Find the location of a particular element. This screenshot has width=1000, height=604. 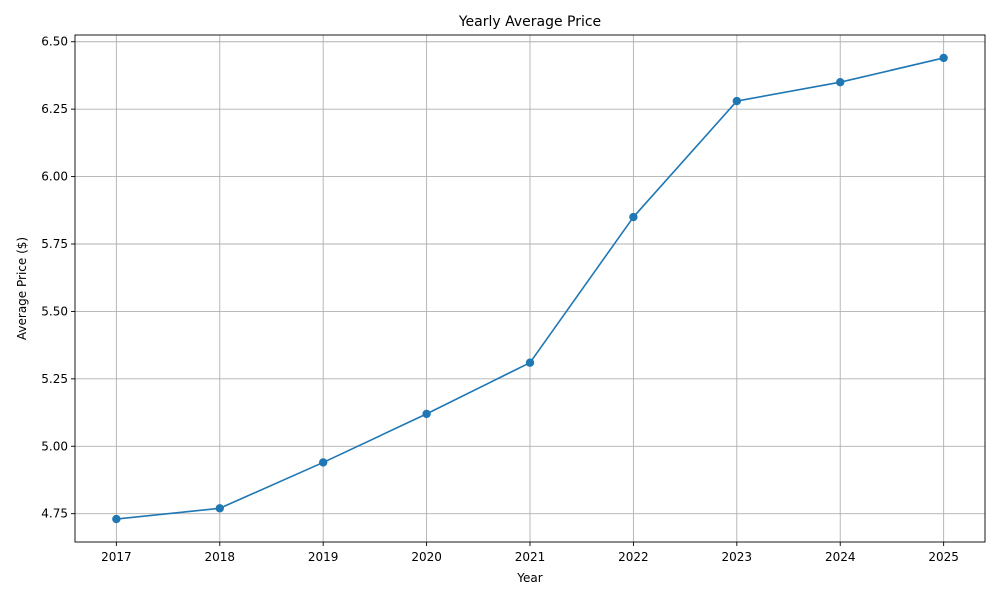

y-tick-label: 5.75 is located at coordinates (54, 244).